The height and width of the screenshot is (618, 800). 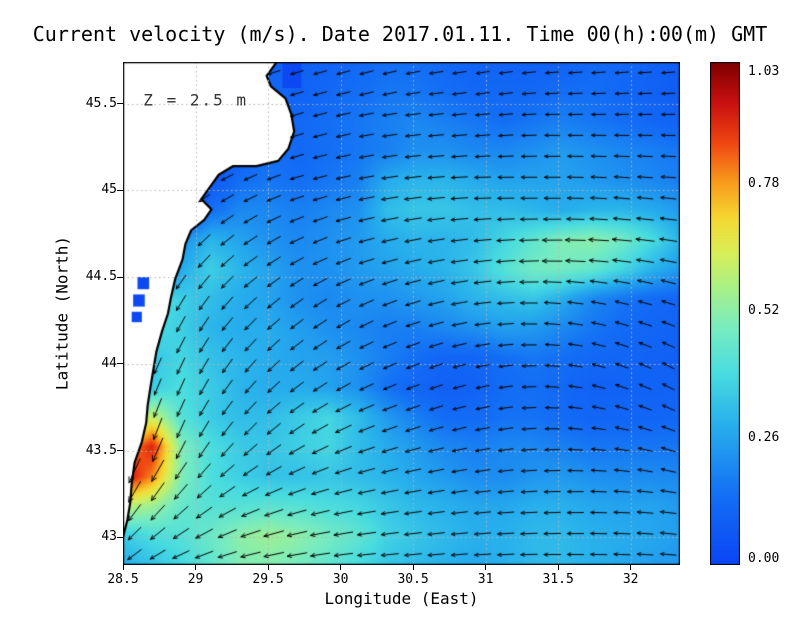 What do you see at coordinates (558, 579) in the screenshot?
I see `x-tick-label: 31.5` at bounding box center [558, 579].